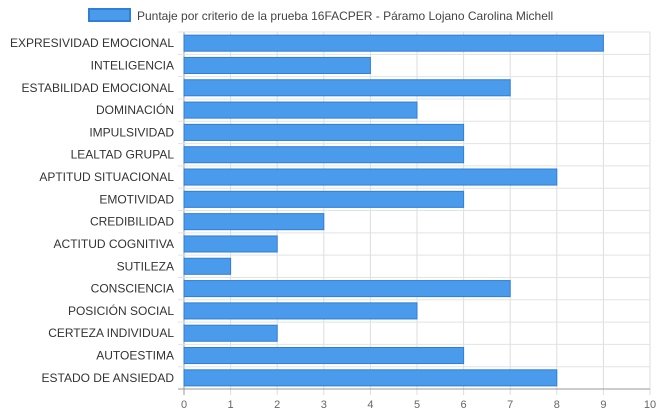 Image resolution: width=660 pixels, height=418 pixels. I want to click on x-tick-label: 9, so click(603, 405).